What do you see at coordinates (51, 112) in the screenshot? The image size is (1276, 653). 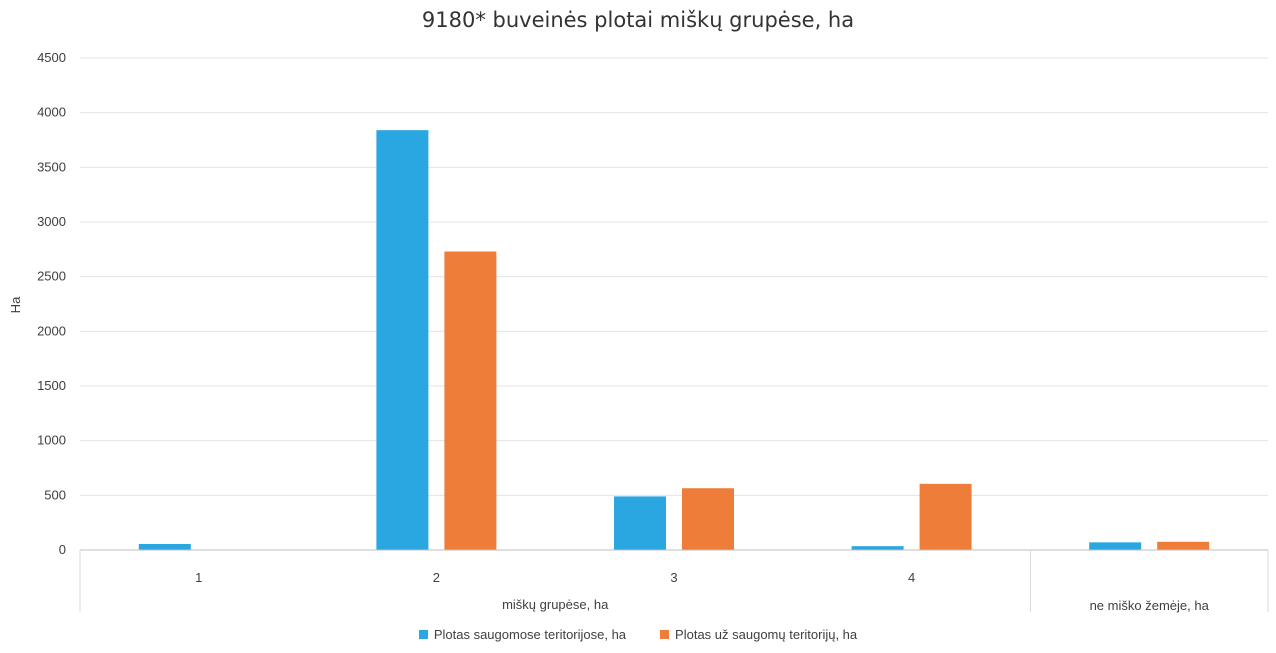 I see `y-tick-label-4000: 4000` at bounding box center [51, 112].